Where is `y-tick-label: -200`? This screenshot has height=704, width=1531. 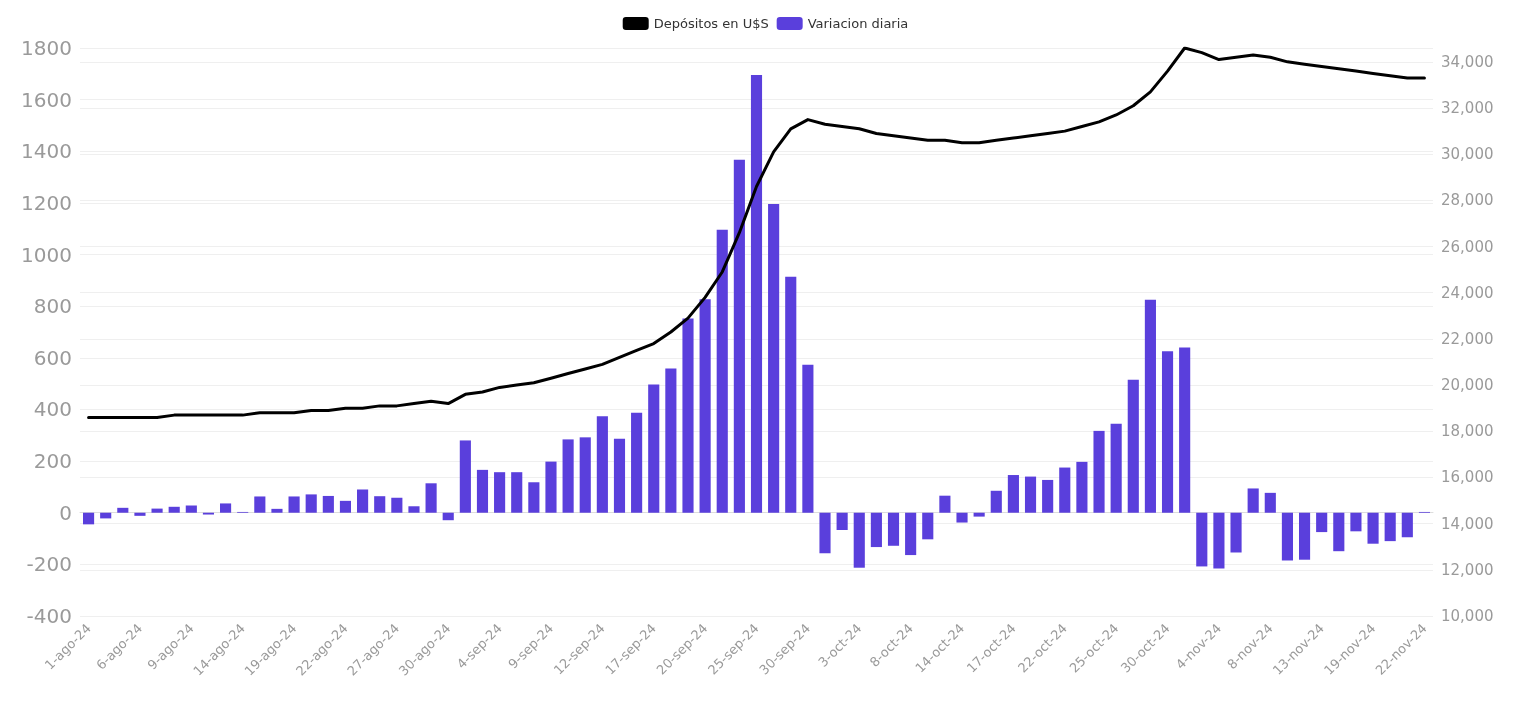 y-tick-label: -200 is located at coordinates (49, 564).